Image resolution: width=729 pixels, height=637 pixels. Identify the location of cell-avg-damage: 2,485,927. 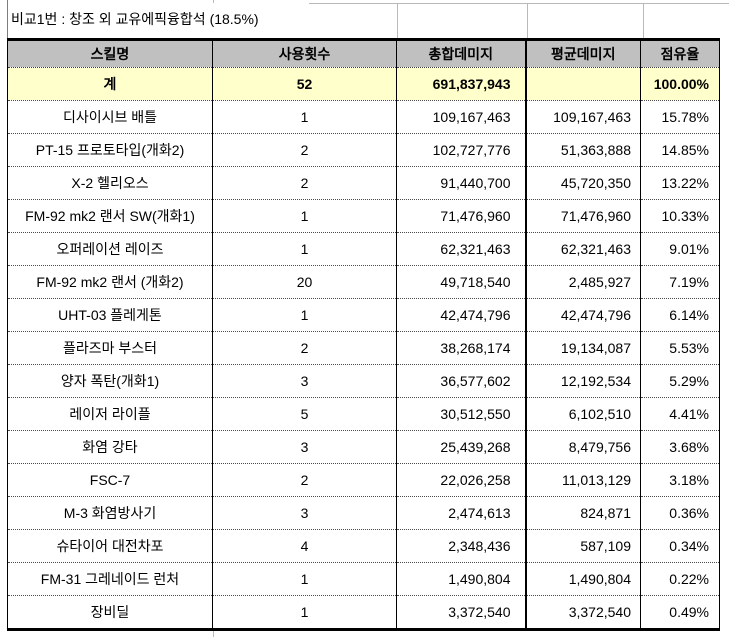
(583, 282).